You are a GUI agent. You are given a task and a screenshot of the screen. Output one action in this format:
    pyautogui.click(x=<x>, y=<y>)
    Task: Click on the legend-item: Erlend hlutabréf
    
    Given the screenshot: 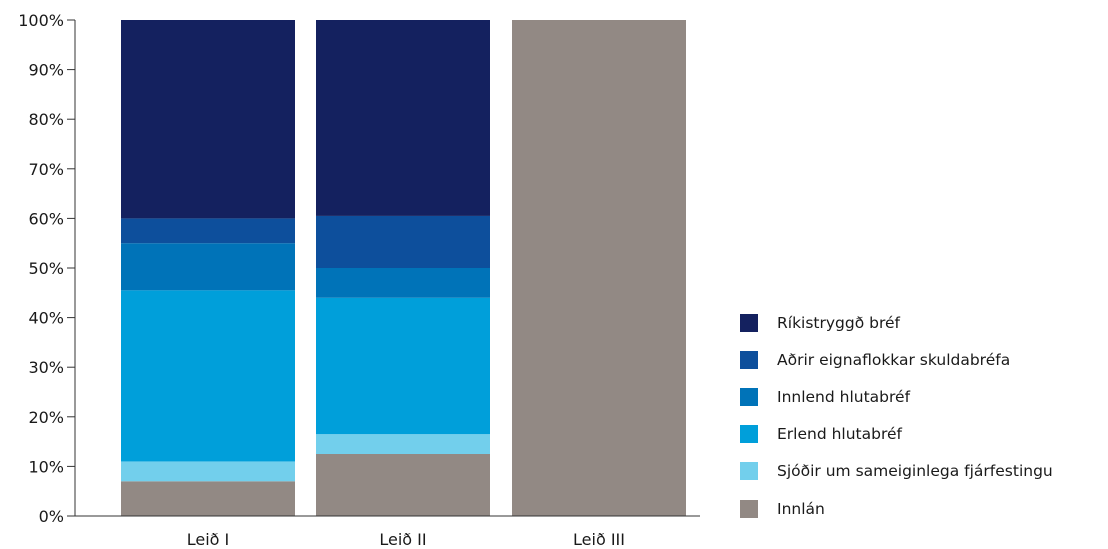 What is the action you would take?
    pyautogui.click(x=920, y=434)
    